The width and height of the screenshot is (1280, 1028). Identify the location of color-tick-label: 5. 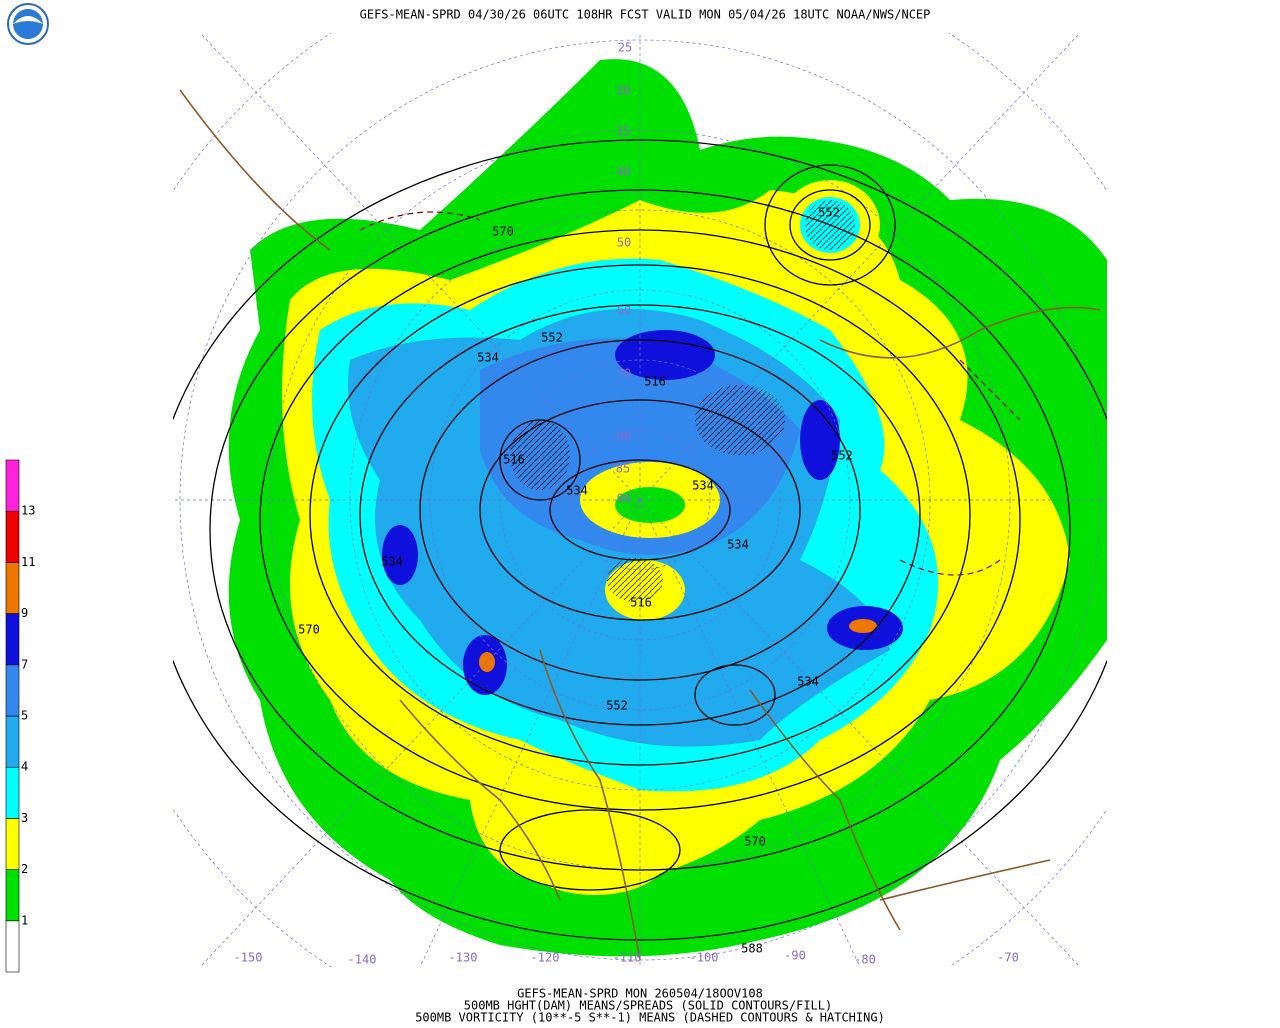
(24, 716).